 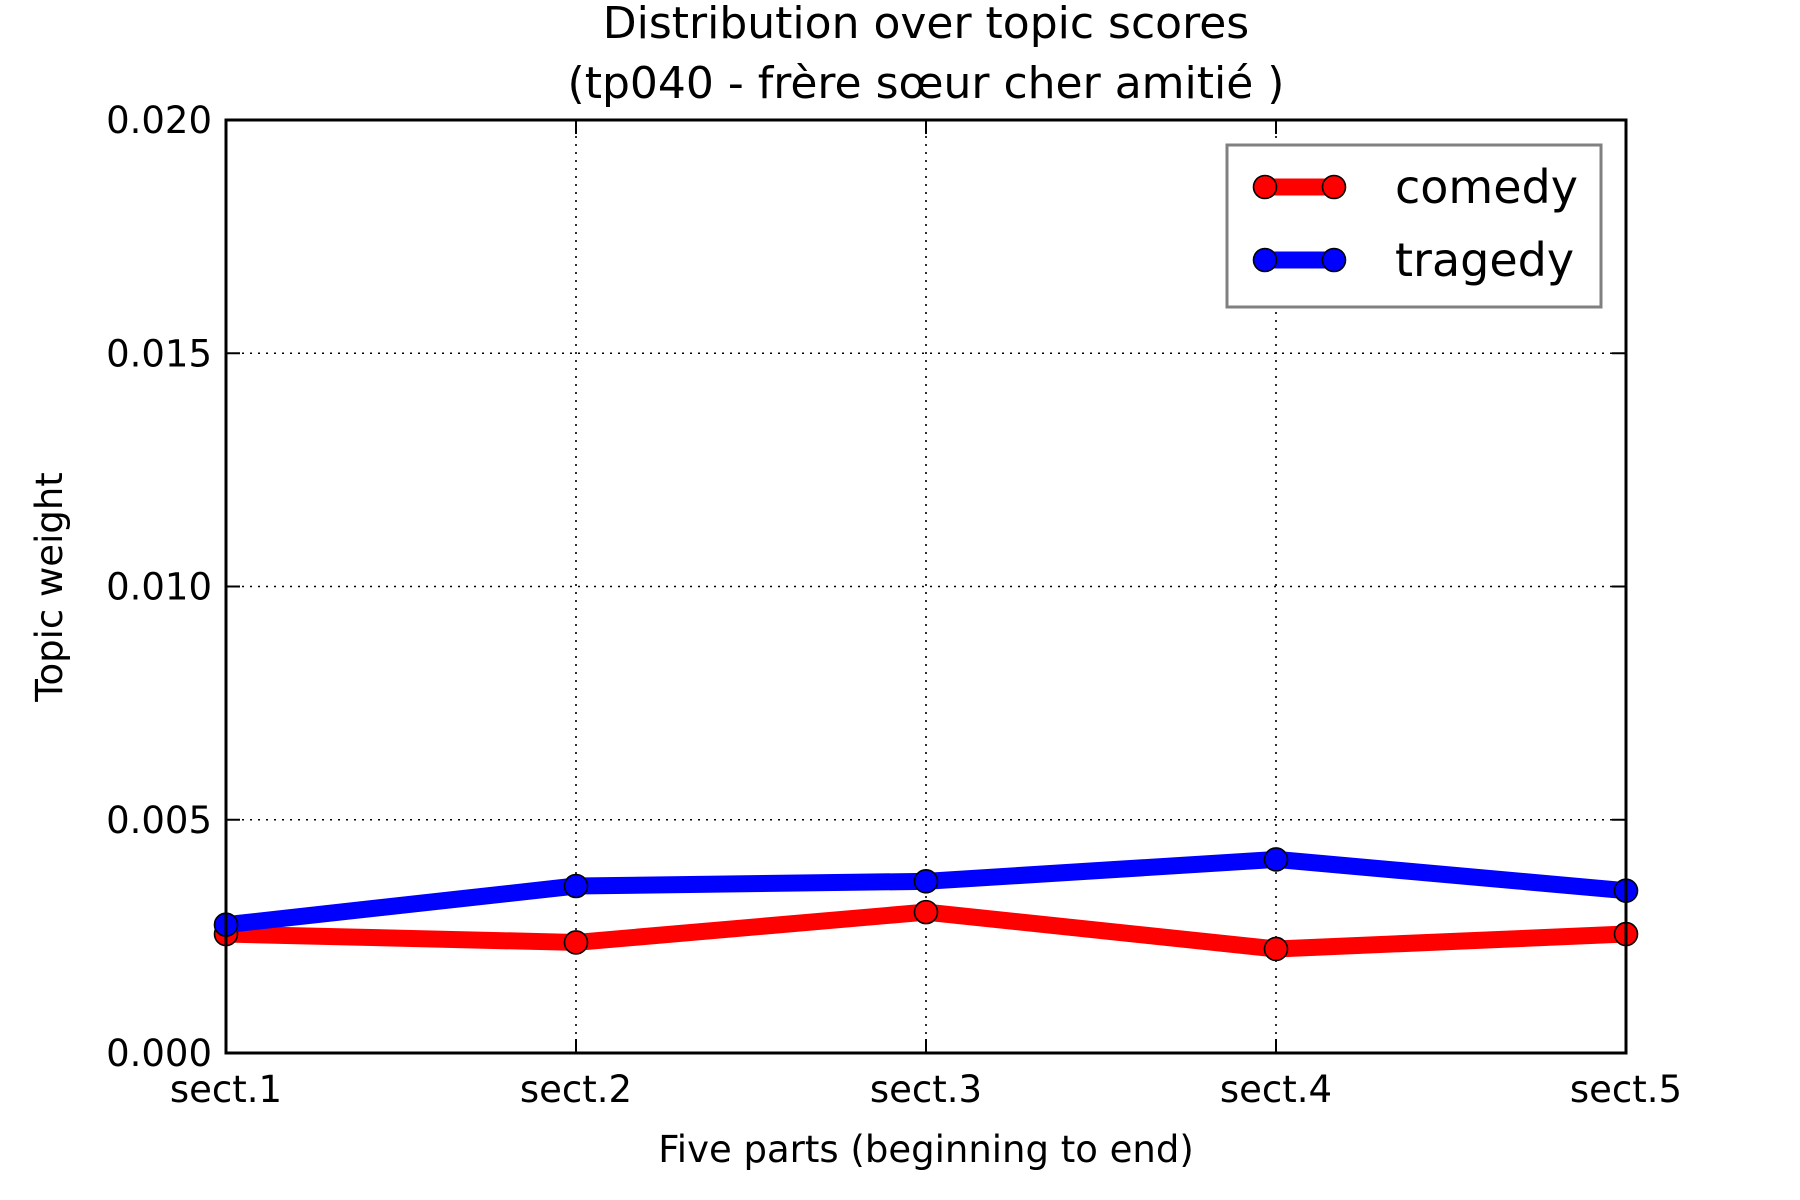 What do you see at coordinates (926, 24) in the screenshot?
I see `chart-title: Distribution over topic scores` at bounding box center [926, 24].